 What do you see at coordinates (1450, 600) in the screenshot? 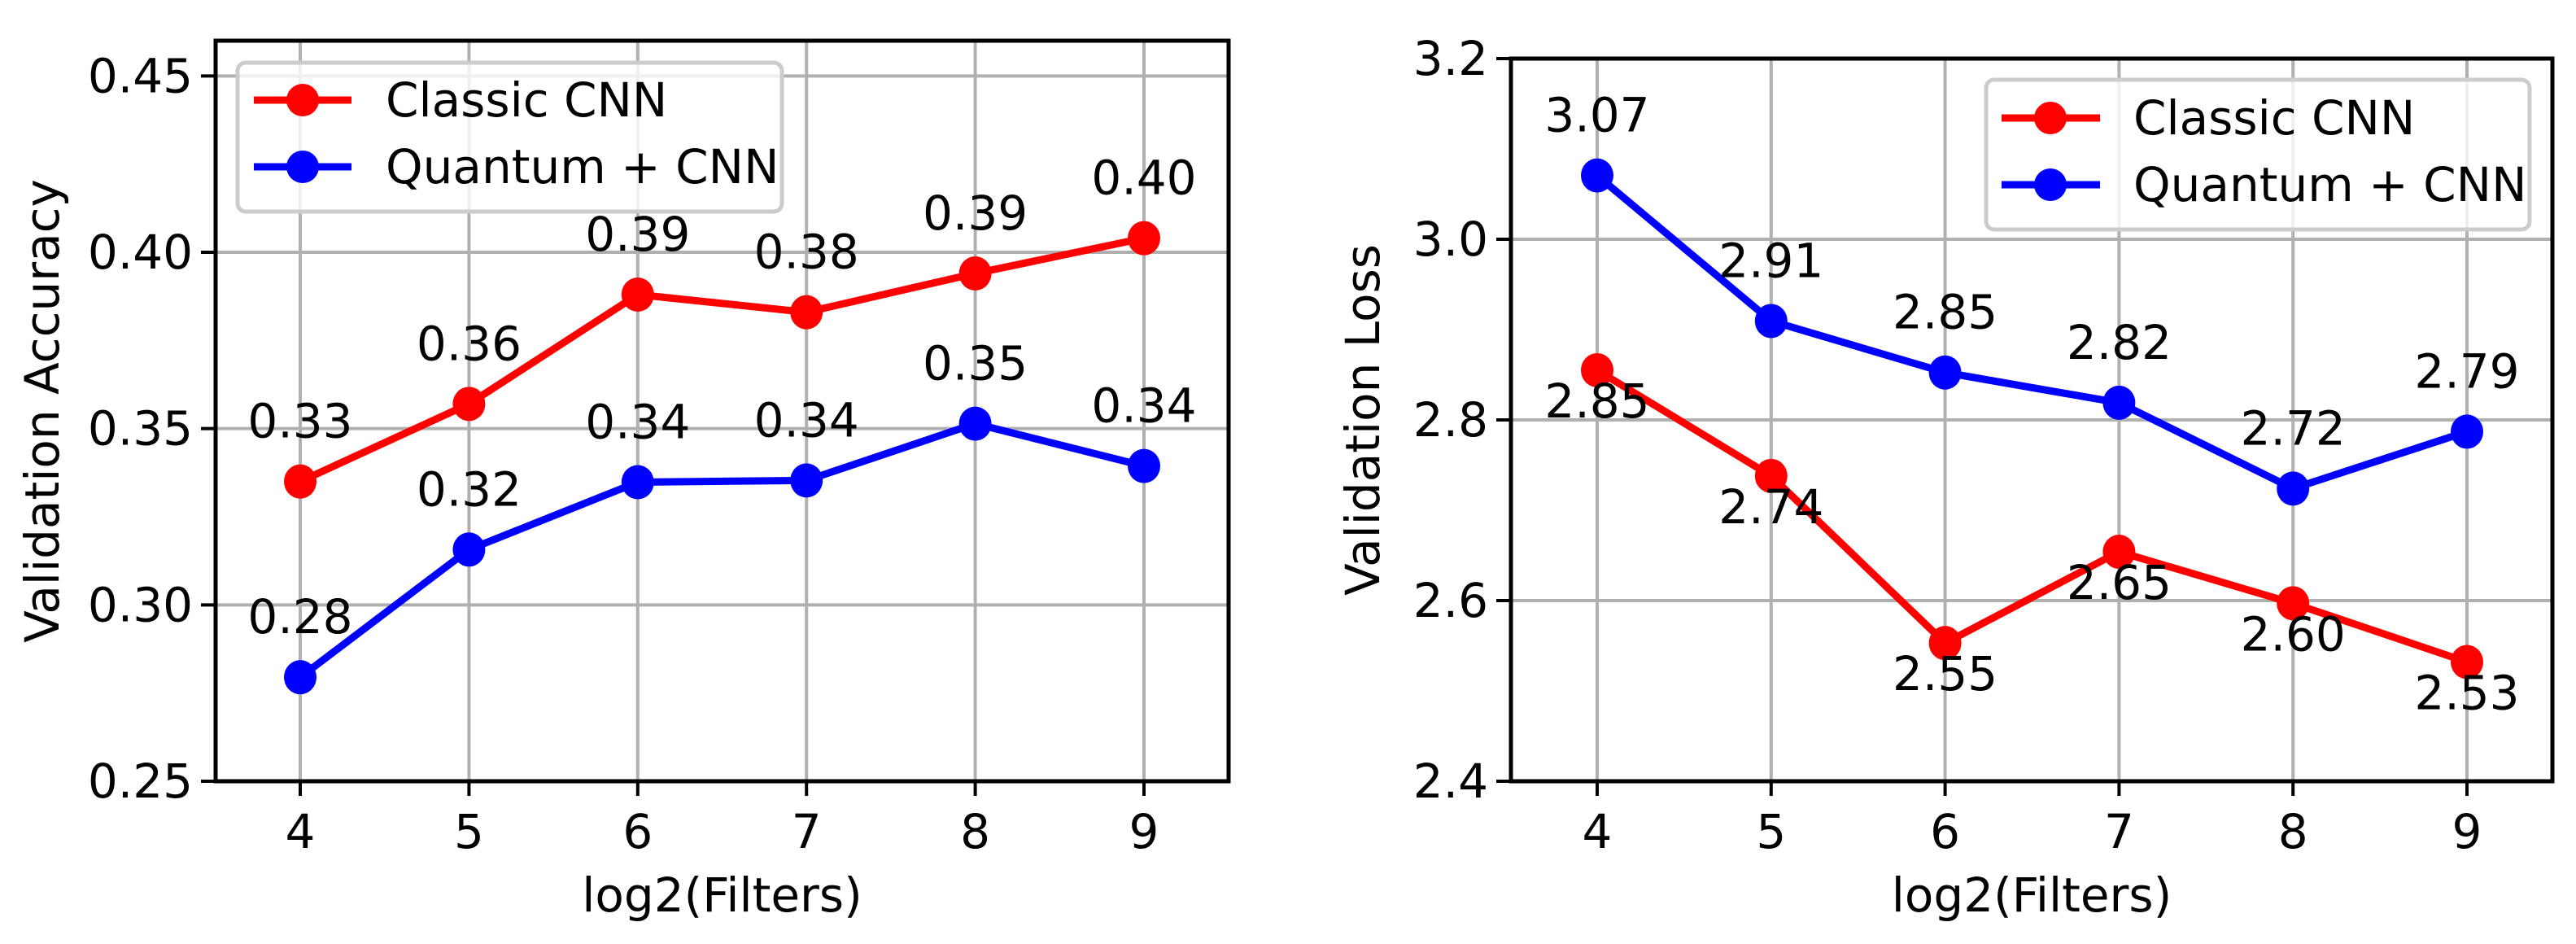
I see `y-tick-label: 2.6` at bounding box center [1450, 600].